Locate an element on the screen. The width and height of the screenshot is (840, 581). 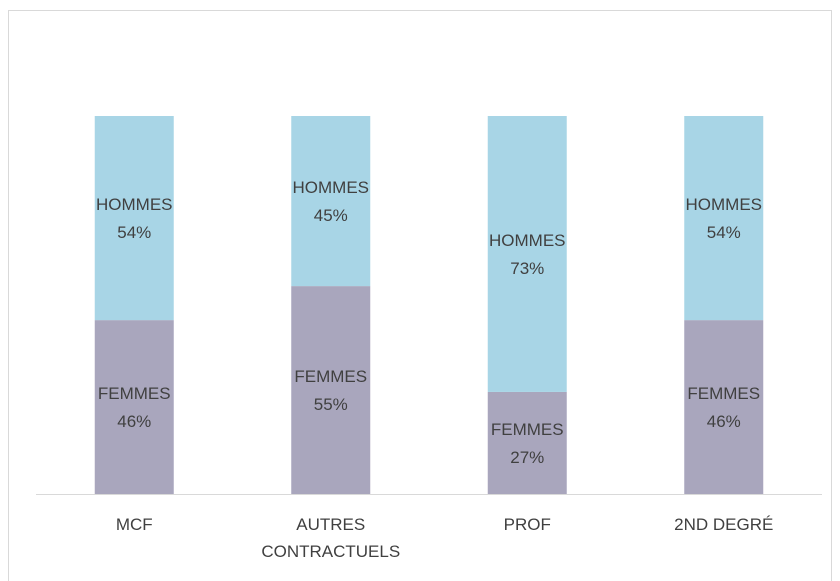
data-label: HOMMES 73% is located at coordinates (527, 254).